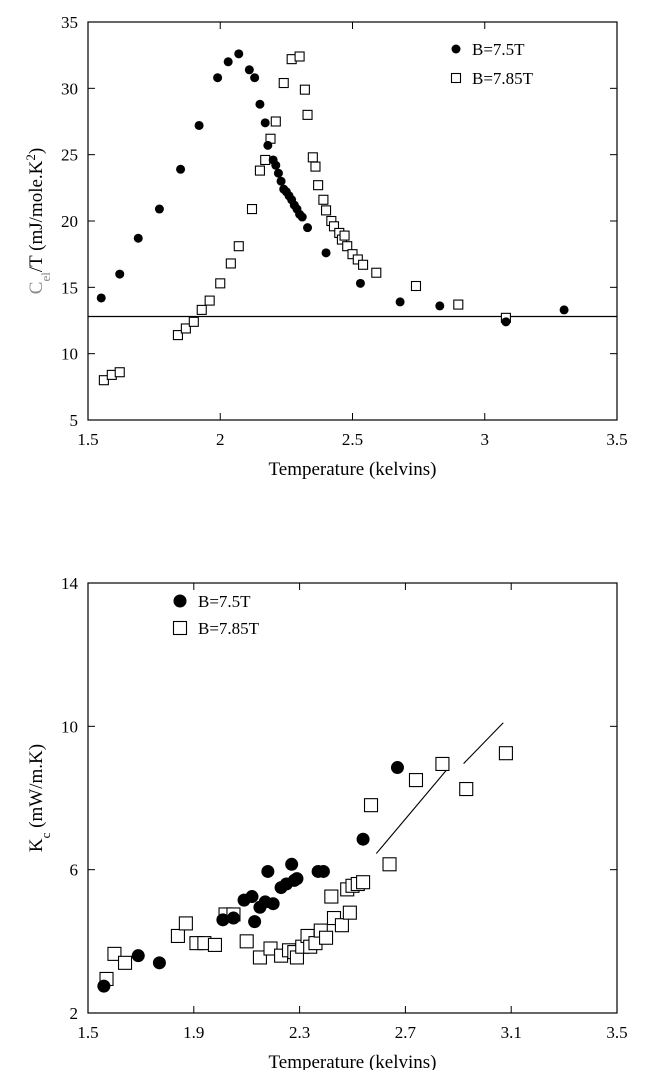 Image resolution: width=660 pixels, height=1070 pixels. Describe the element at coordinates (69, 88) in the screenshot. I see `y-tick-label: 30` at that location.